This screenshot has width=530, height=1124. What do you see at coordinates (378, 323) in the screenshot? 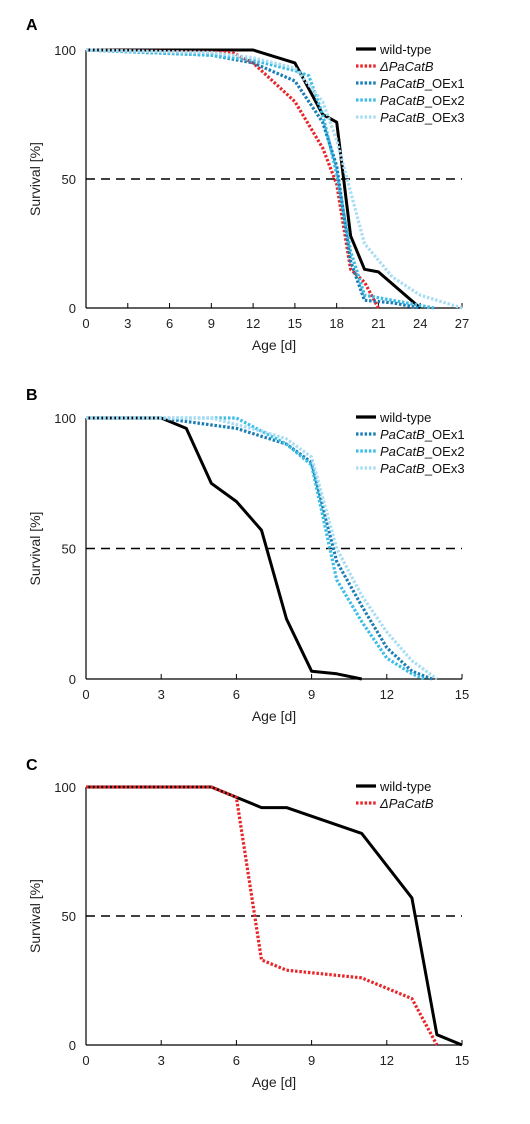
I see `x-tick-label: 21` at bounding box center [378, 323].